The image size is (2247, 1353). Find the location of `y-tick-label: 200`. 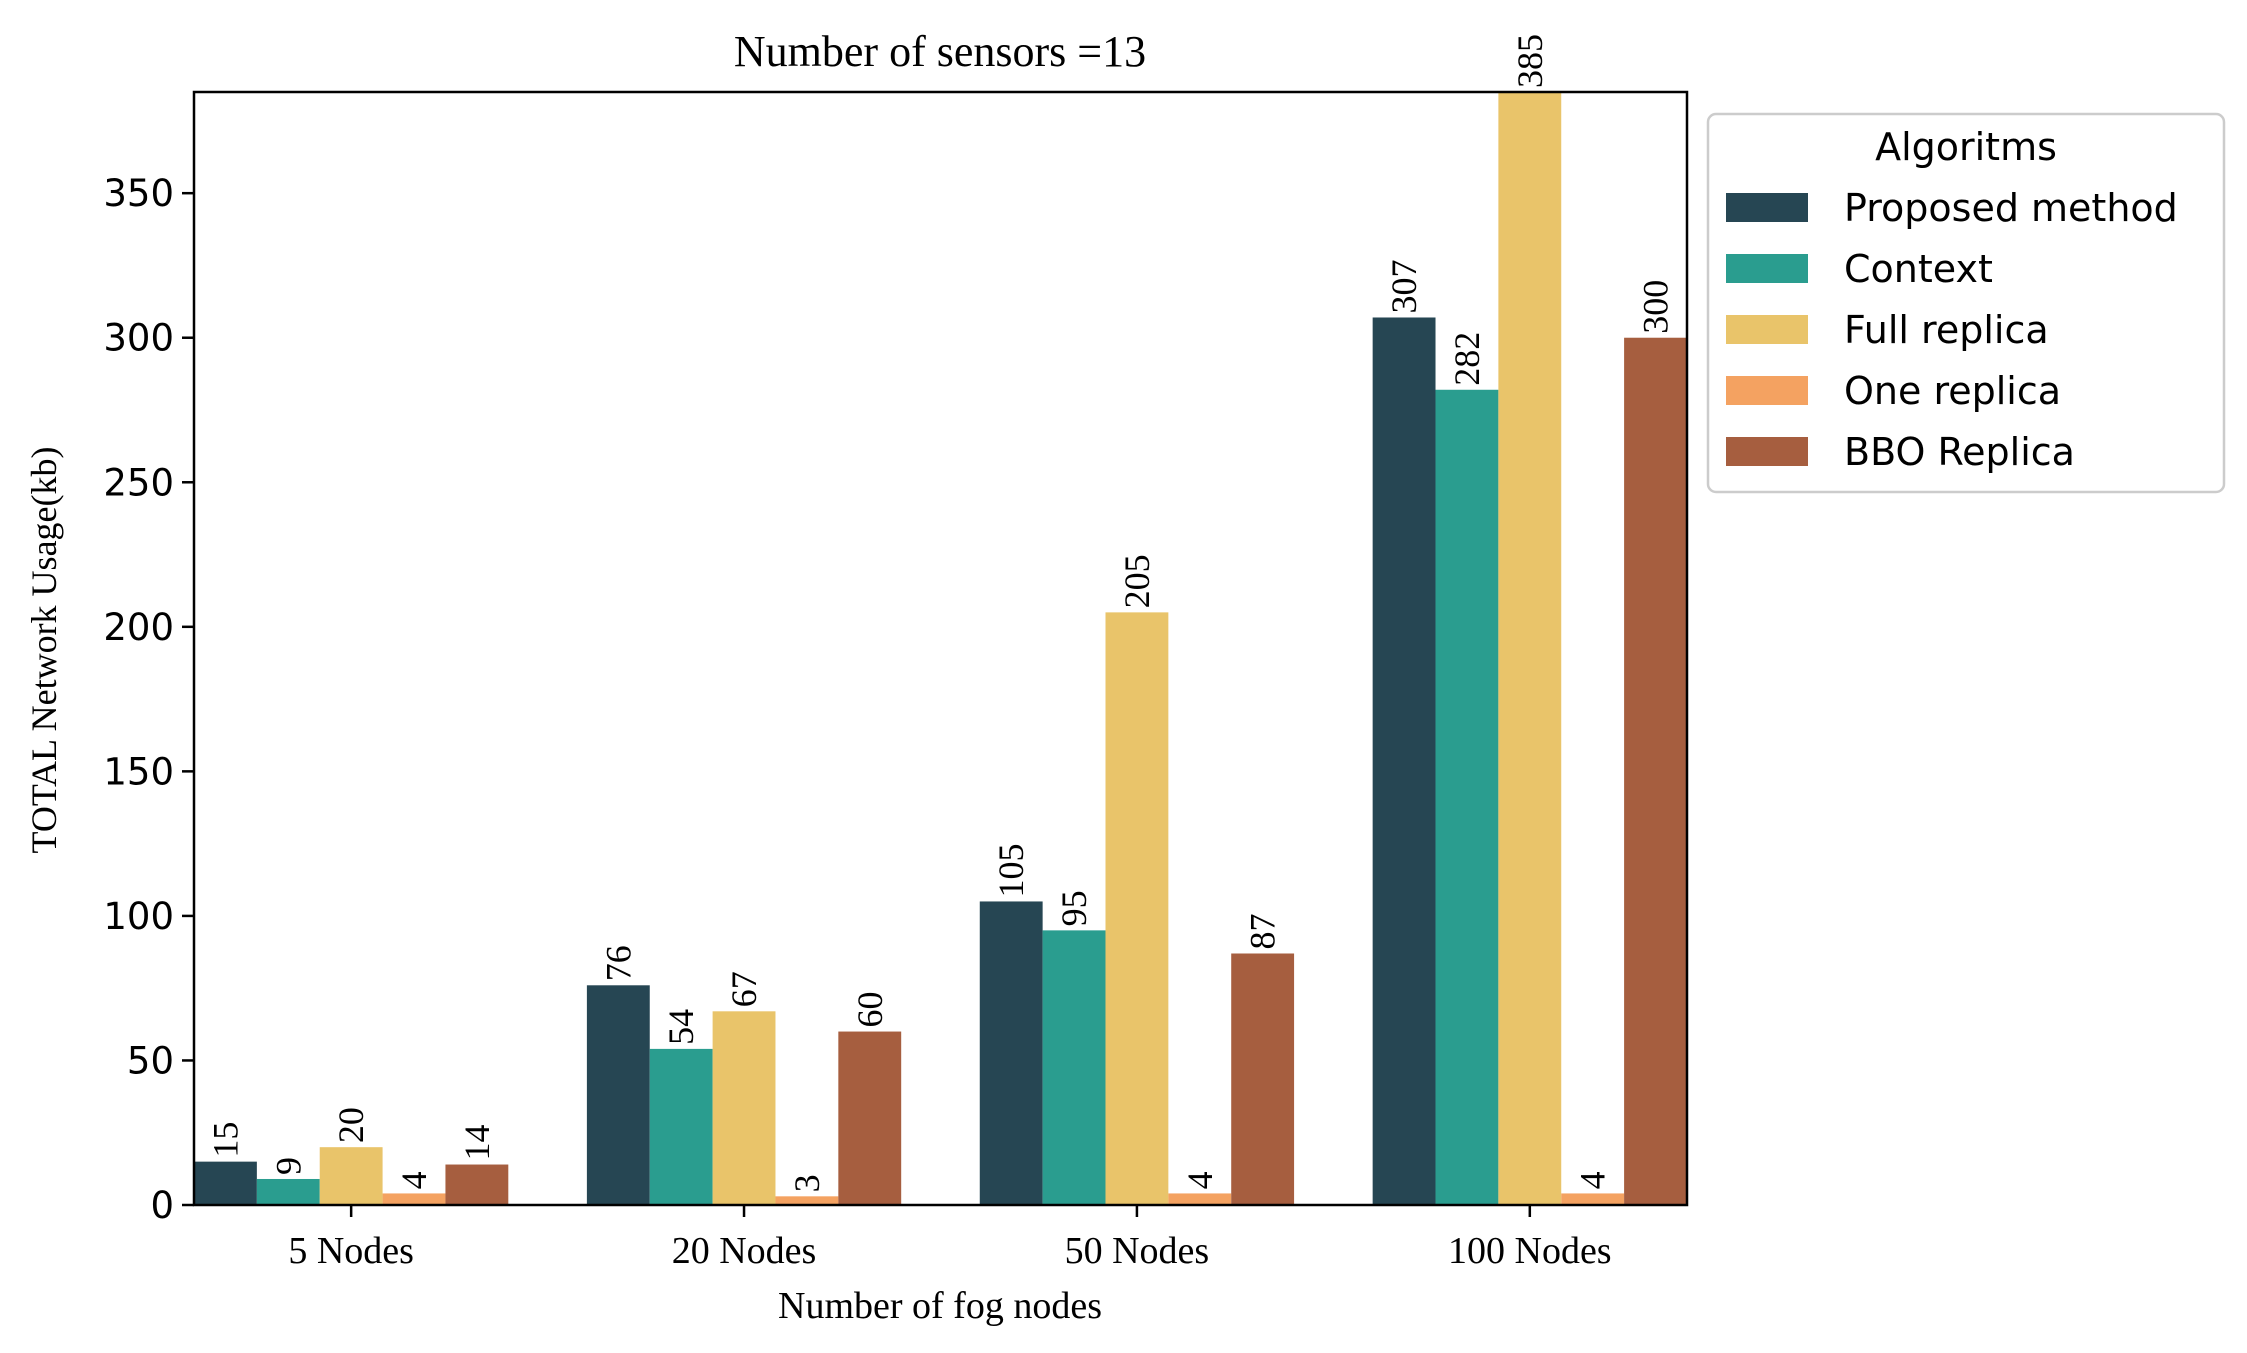

y-tick-label: 200 is located at coordinates (138, 627).